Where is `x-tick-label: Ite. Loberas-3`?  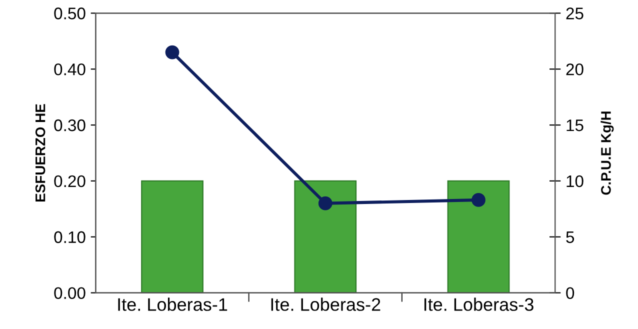 x-tick-label: Ite. Loberas-3 is located at coordinates (479, 304).